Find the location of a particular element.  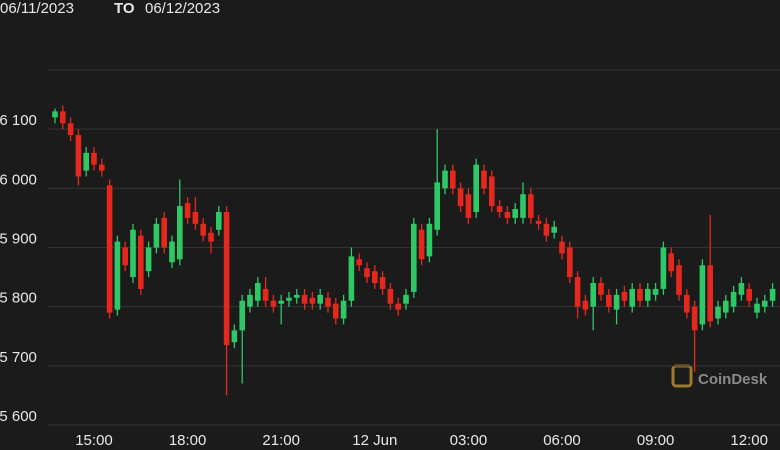

y-tick-label: 25 900 is located at coordinates (18, 239).